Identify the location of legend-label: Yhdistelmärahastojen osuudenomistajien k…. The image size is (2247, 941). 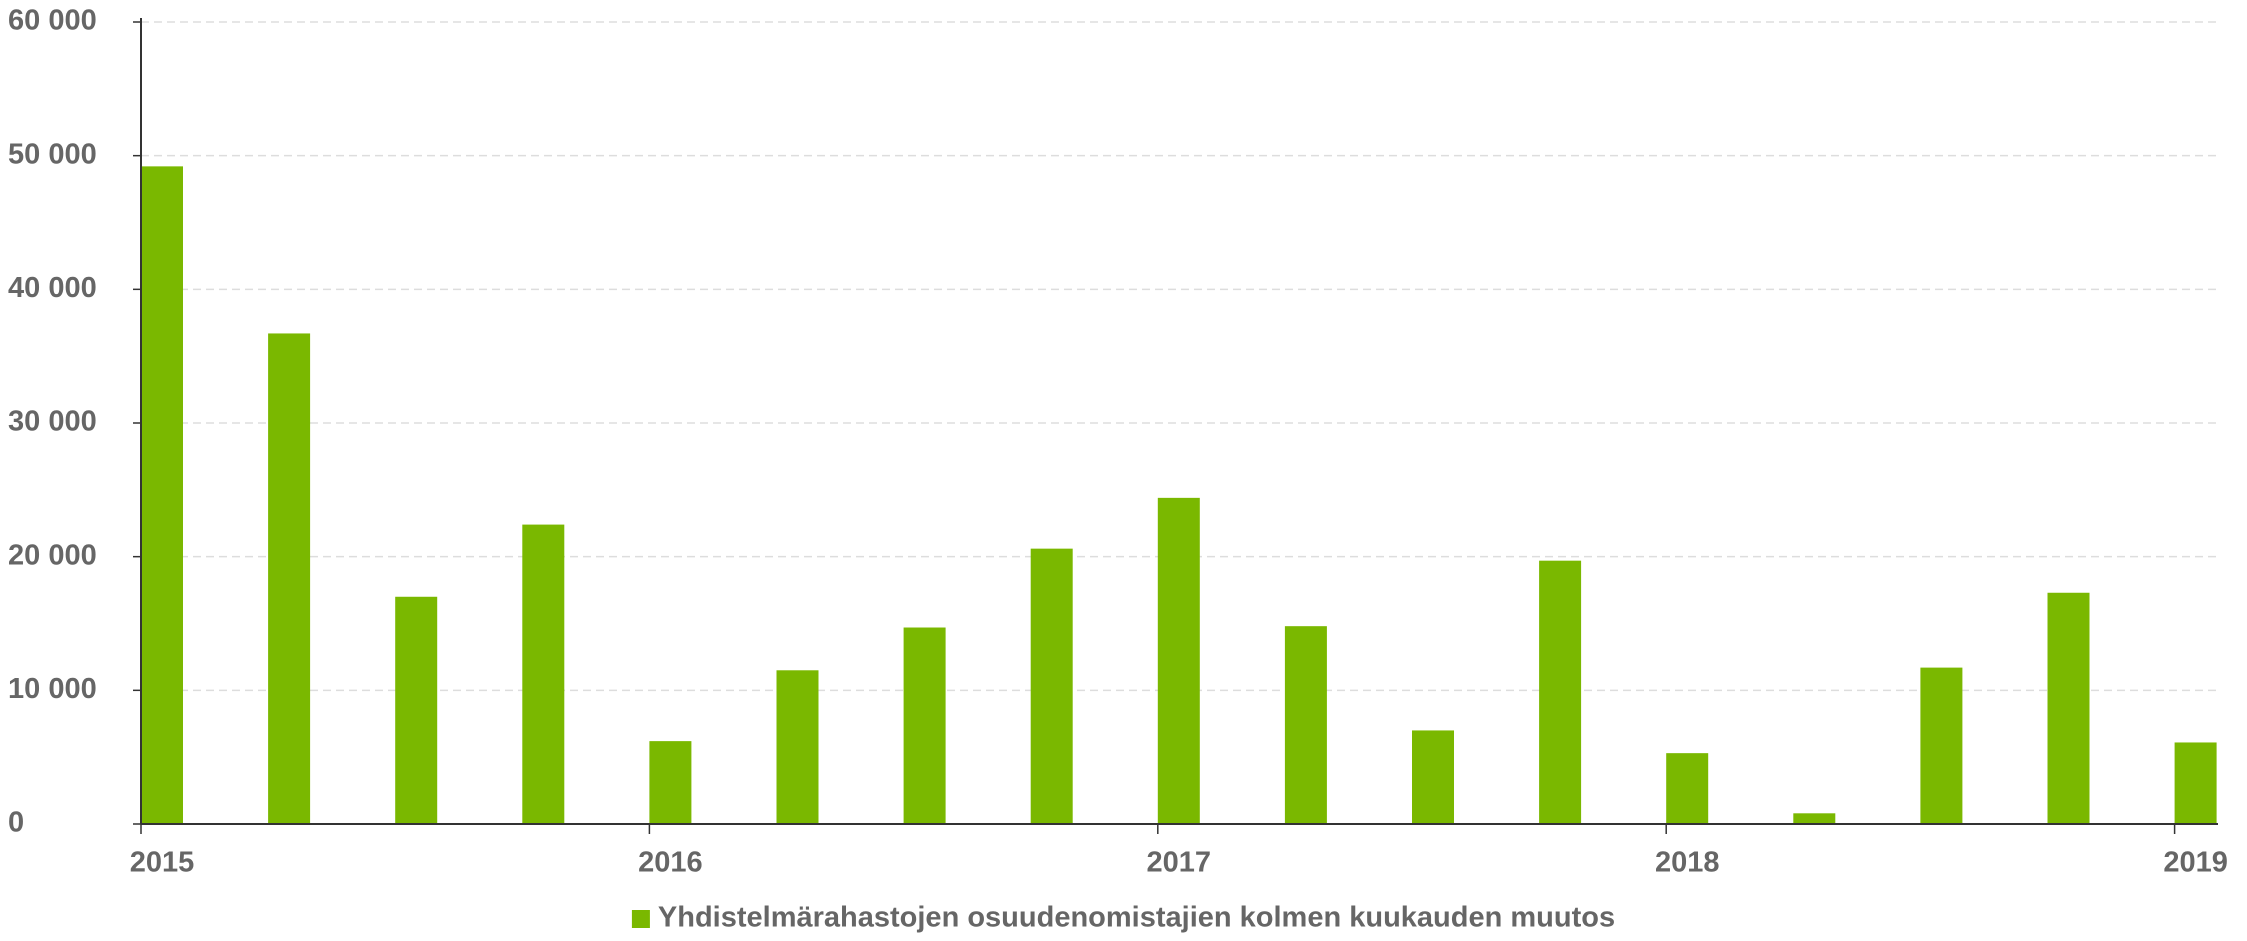
(1136, 918).